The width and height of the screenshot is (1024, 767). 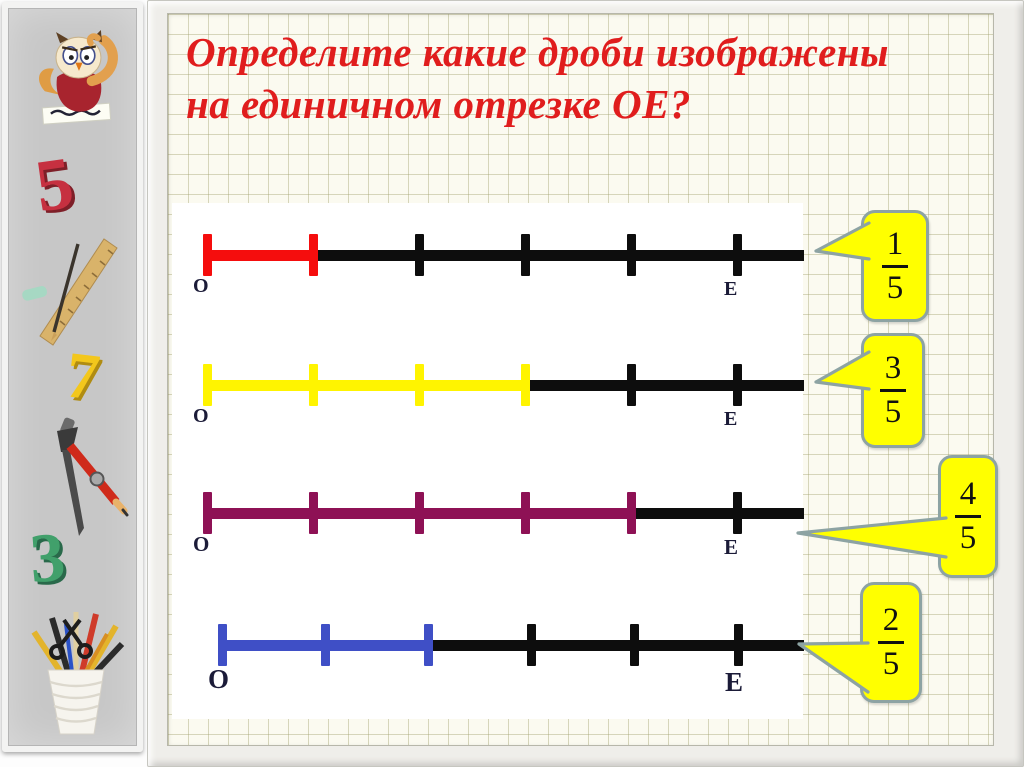 What do you see at coordinates (47, 558) in the screenshot?
I see `digit-3: 3` at bounding box center [47, 558].